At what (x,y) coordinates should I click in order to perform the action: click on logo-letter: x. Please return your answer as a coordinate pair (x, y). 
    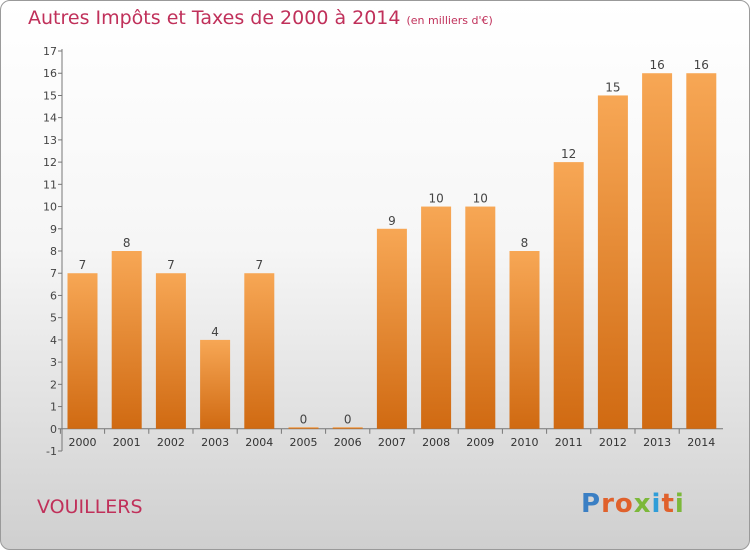
    Looking at the image, I should click on (642, 504).